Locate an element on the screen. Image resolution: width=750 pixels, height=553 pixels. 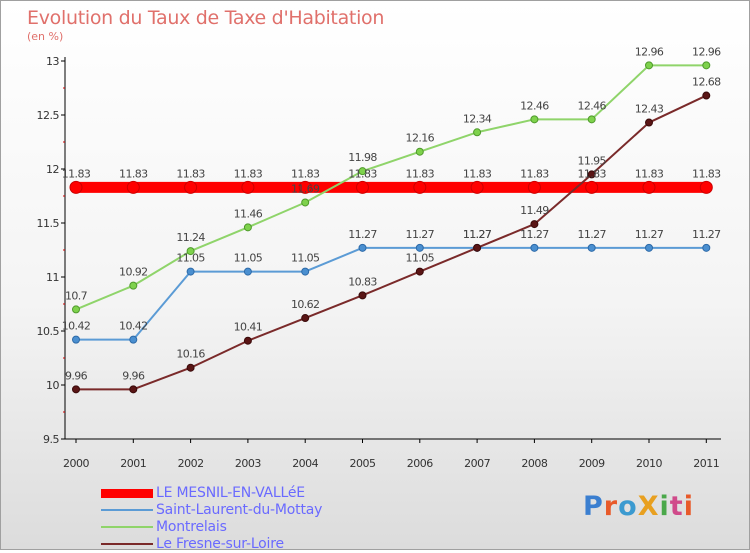
data-label: 10.16 is located at coordinates (190, 354).